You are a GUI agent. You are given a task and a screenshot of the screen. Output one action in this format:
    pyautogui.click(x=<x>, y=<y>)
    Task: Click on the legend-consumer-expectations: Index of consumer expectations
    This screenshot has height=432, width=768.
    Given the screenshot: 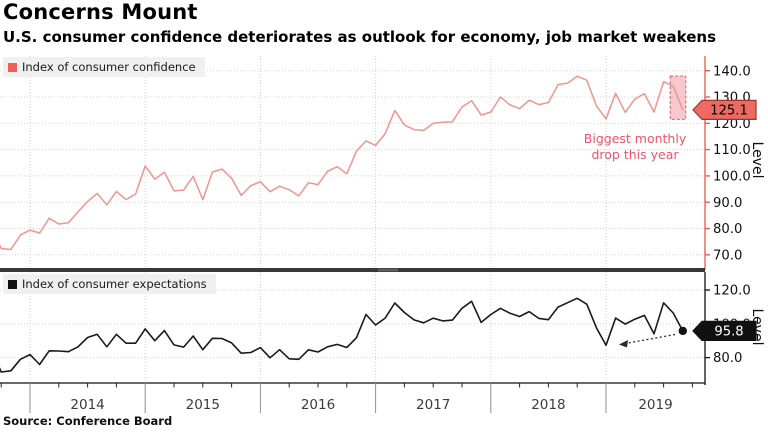 What is the action you would take?
    pyautogui.click(x=109, y=284)
    